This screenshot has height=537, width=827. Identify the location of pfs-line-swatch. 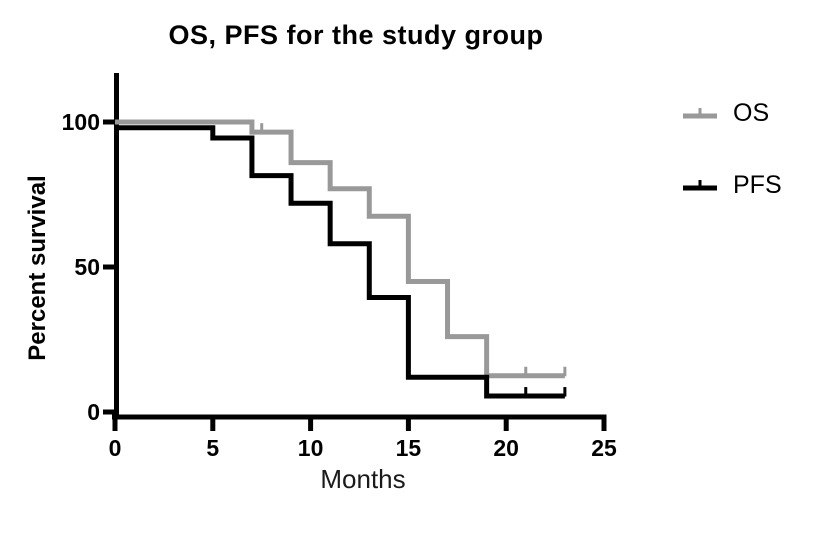
(700, 185).